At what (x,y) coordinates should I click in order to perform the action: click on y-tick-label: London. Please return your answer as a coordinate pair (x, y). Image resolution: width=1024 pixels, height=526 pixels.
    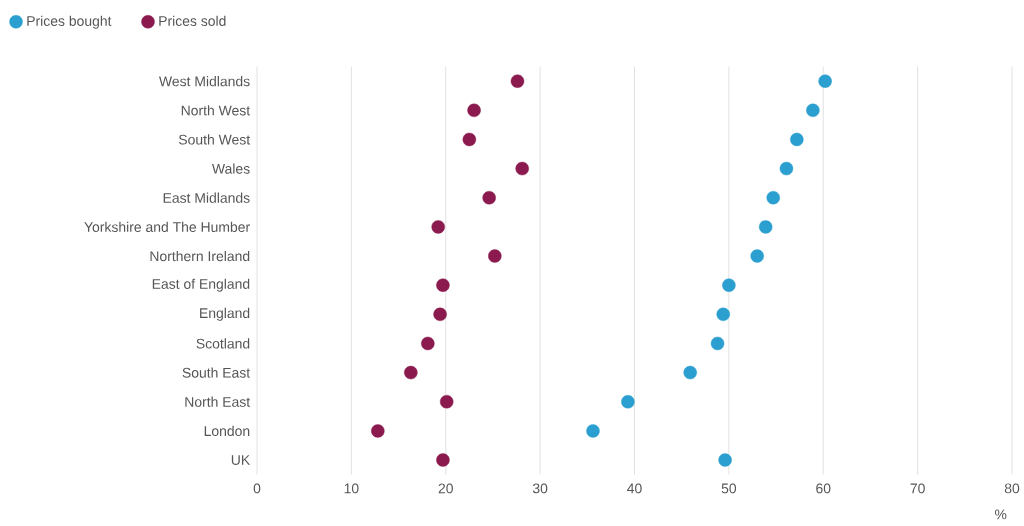
    Looking at the image, I should click on (227, 431).